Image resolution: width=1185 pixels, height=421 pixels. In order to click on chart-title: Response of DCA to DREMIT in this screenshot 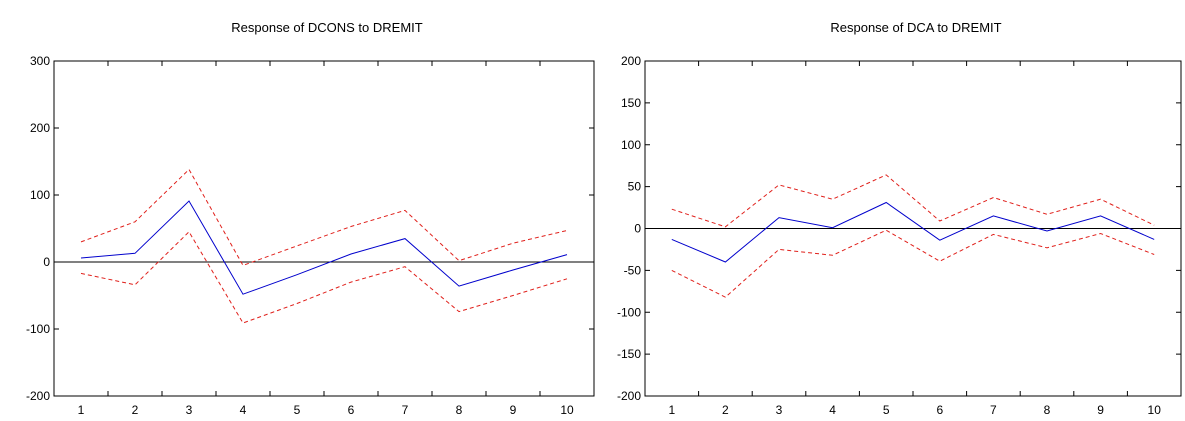, I will do `click(915, 27)`.